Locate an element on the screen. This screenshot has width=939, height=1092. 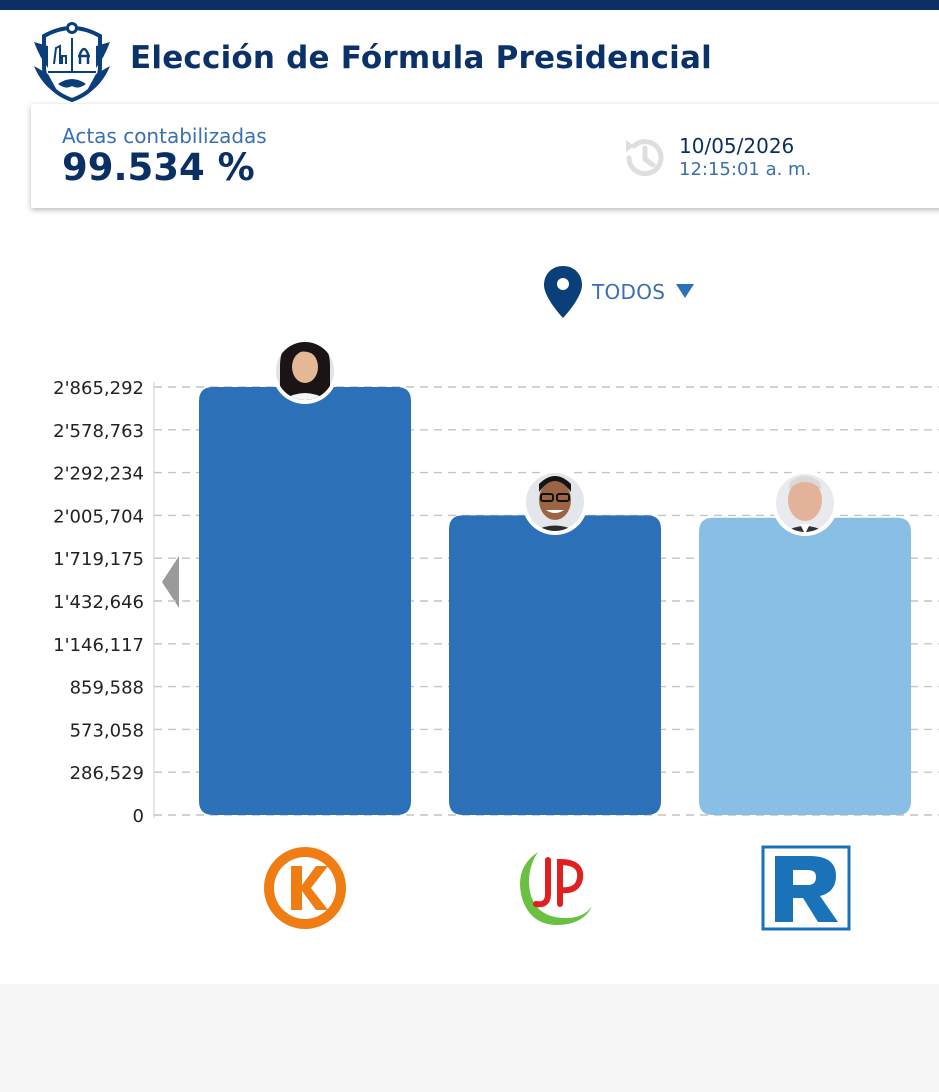
y-tick-label: 2'005,704 is located at coordinates (98, 516).